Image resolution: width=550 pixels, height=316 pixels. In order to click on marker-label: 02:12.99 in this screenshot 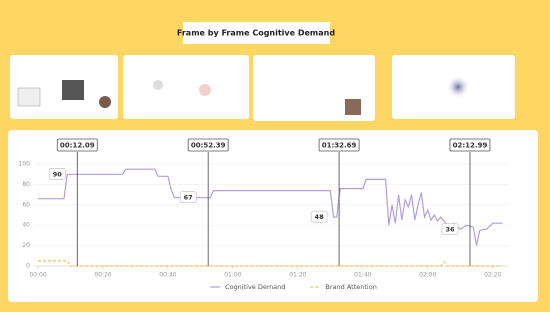, I will do `click(470, 146)`.